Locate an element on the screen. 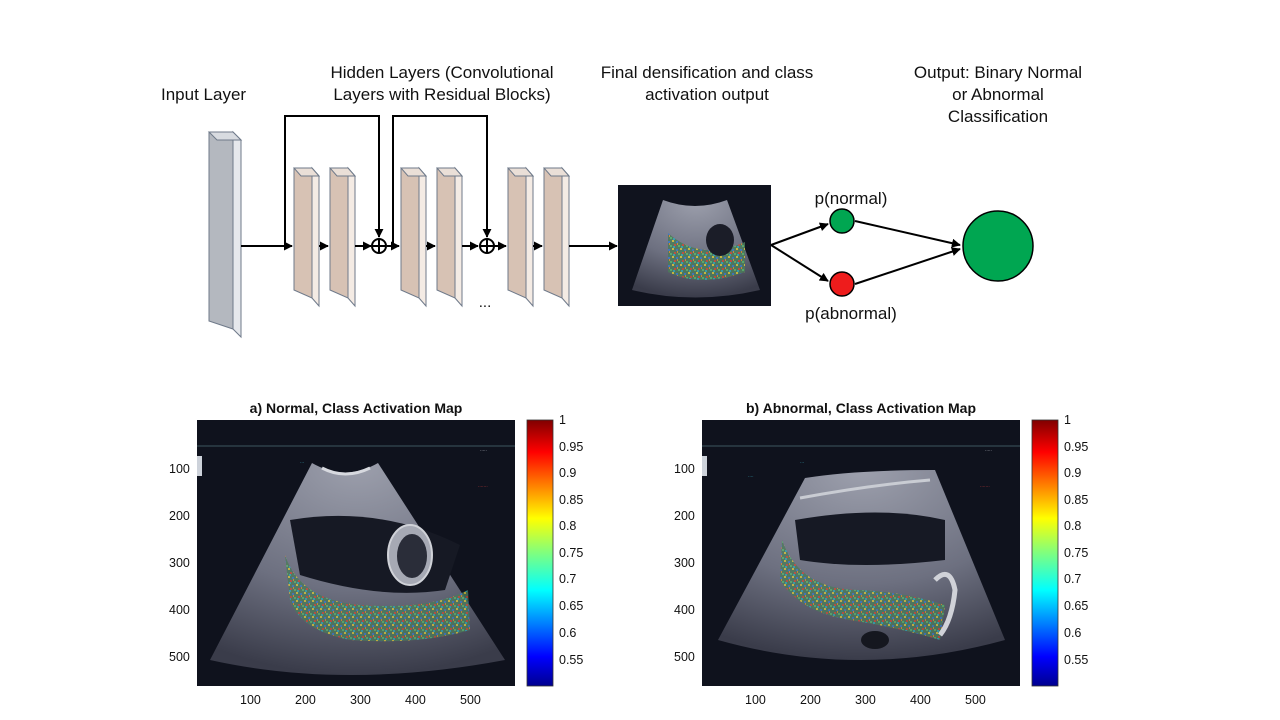 The image size is (1280, 720). panel-b-colorbar-tick: 0.6 is located at coordinates (1073, 633).